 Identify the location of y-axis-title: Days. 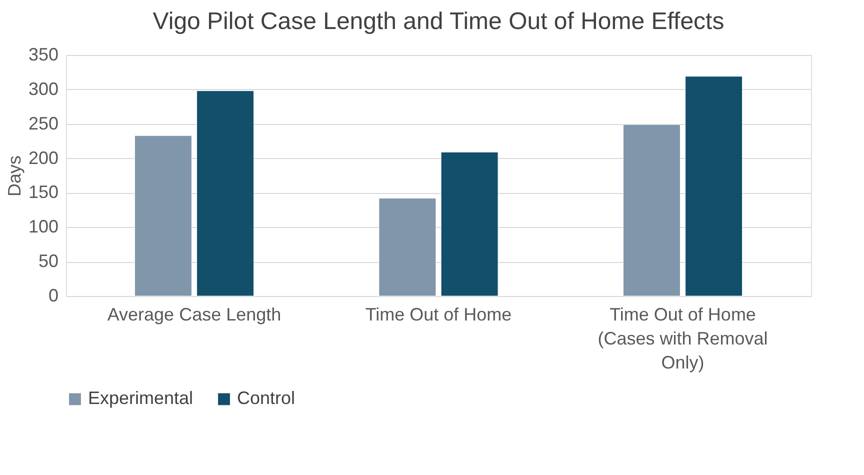
(14, 176).